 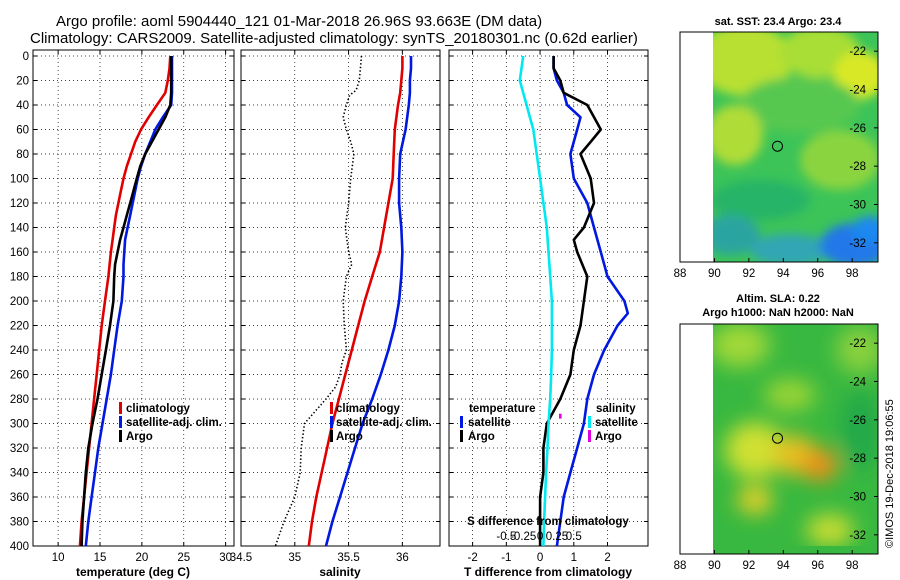 I want to click on sla-peak-patch, so click(x=820, y=465).